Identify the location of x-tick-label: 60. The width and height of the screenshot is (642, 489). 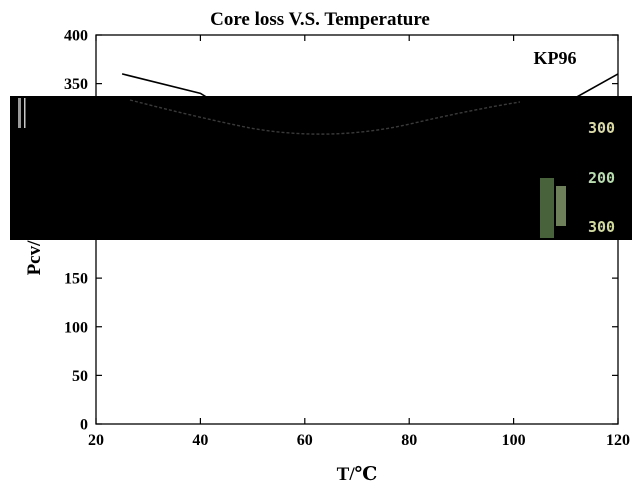
(305, 440).